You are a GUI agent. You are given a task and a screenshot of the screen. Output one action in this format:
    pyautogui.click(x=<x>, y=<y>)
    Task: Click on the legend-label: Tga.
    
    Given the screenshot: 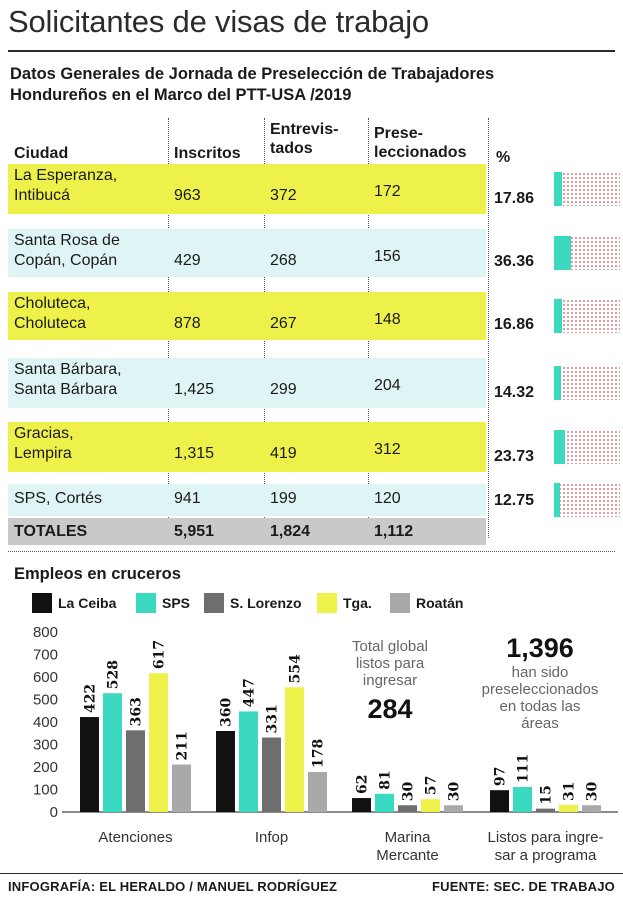 What is the action you would take?
    pyautogui.click(x=357, y=603)
    